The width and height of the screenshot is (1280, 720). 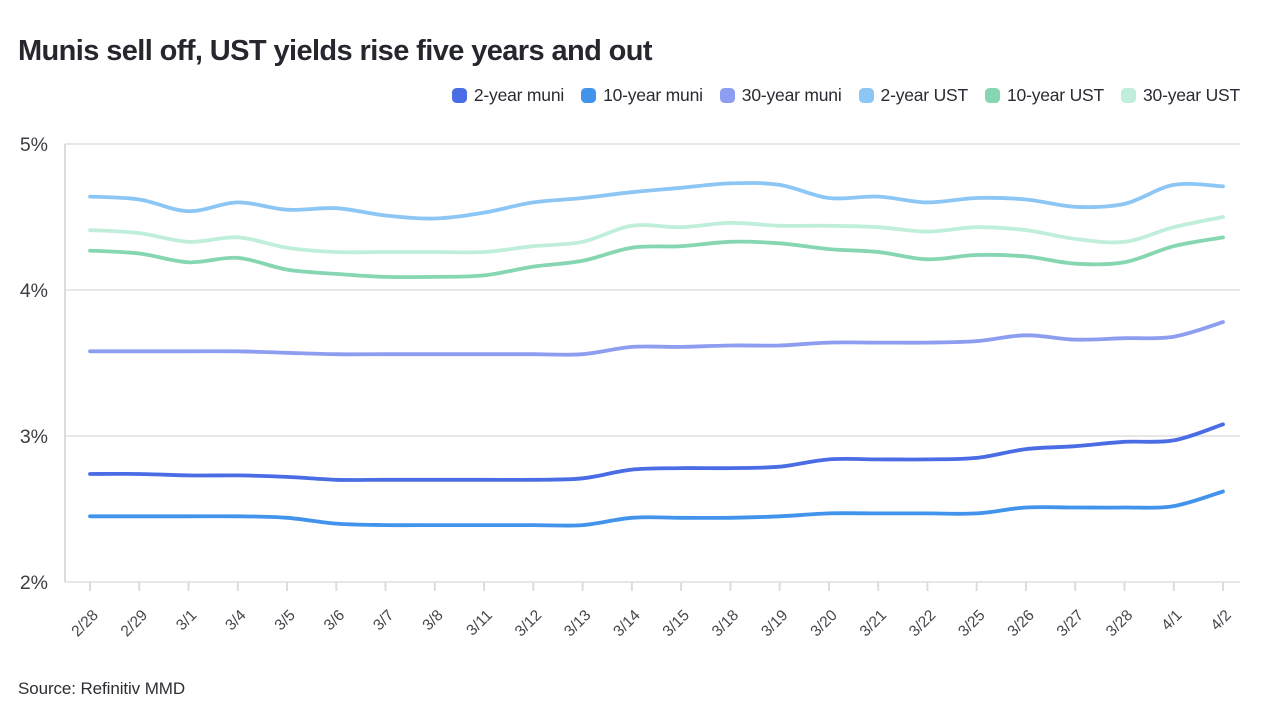 I want to click on legend-item-2-year-muni: 2-year muni, so click(x=508, y=95).